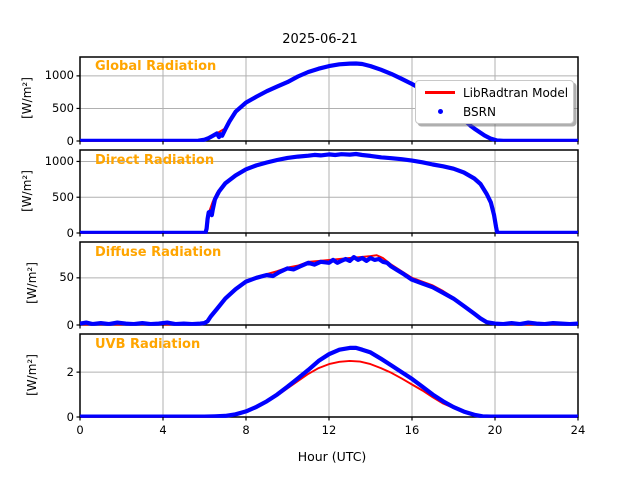 This screenshot has width=640, height=480. What do you see at coordinates (516, 92) in the screenshot?
I see `legend-label-model: LibRadtran Model` at bounding box center [516, 92].